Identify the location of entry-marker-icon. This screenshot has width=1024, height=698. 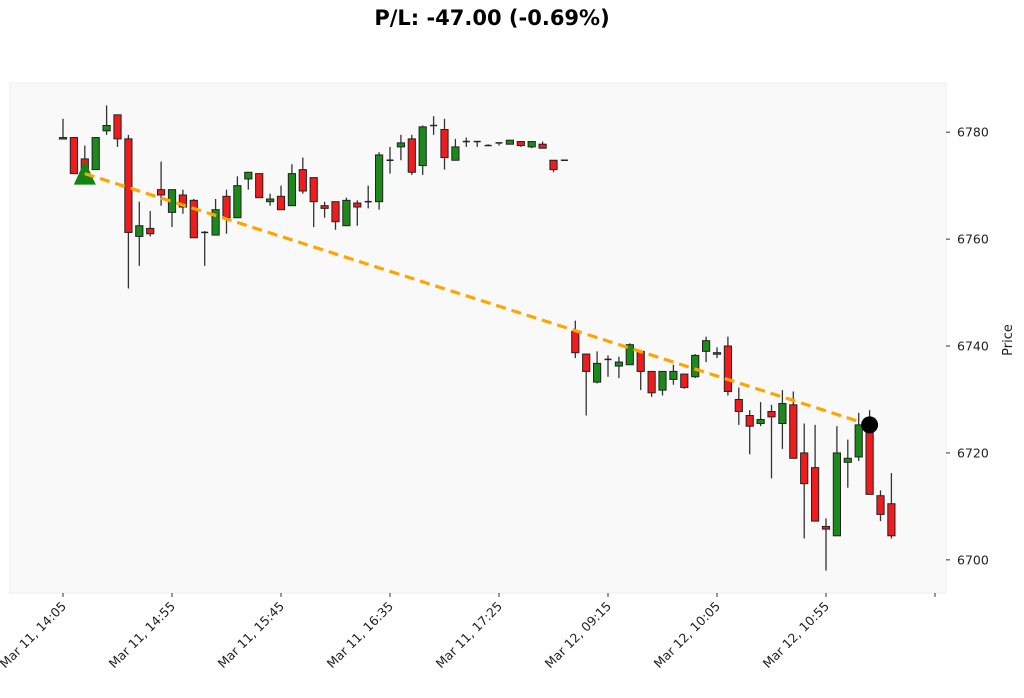
(84, 172).